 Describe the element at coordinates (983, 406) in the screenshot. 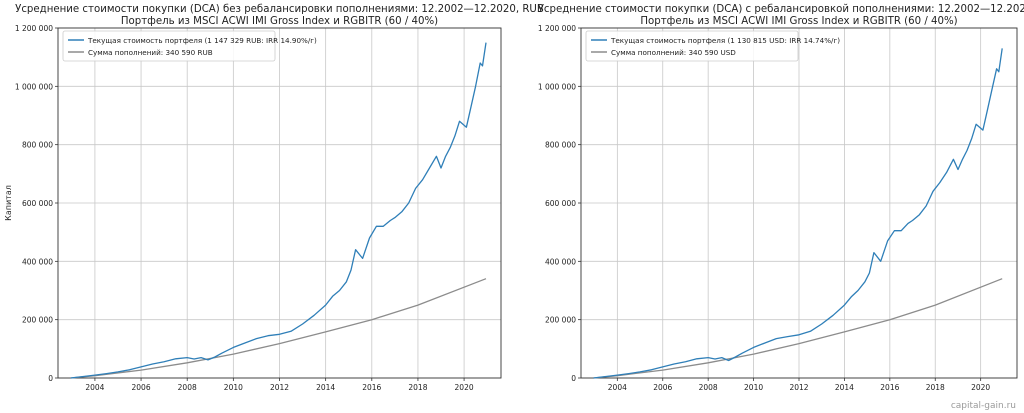

I see `watermark: capital-gain.ru` at that location.